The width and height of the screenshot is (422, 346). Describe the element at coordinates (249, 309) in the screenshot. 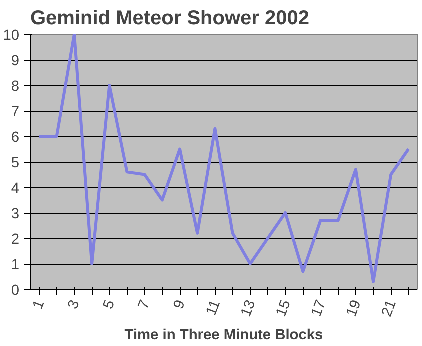

I see `x-tick-label: 13` at that location.